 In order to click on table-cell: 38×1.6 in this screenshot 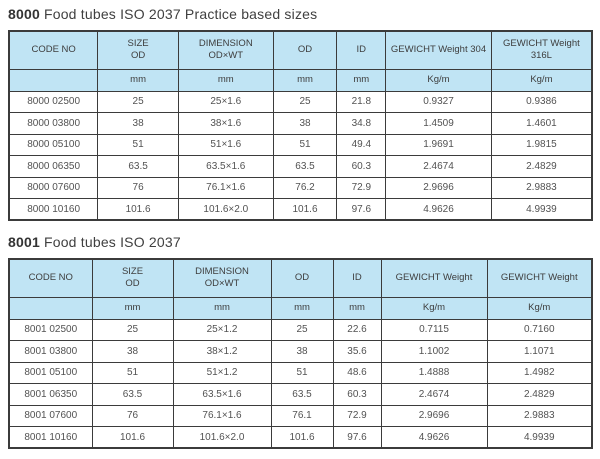, I will do `click(225, 123)`.